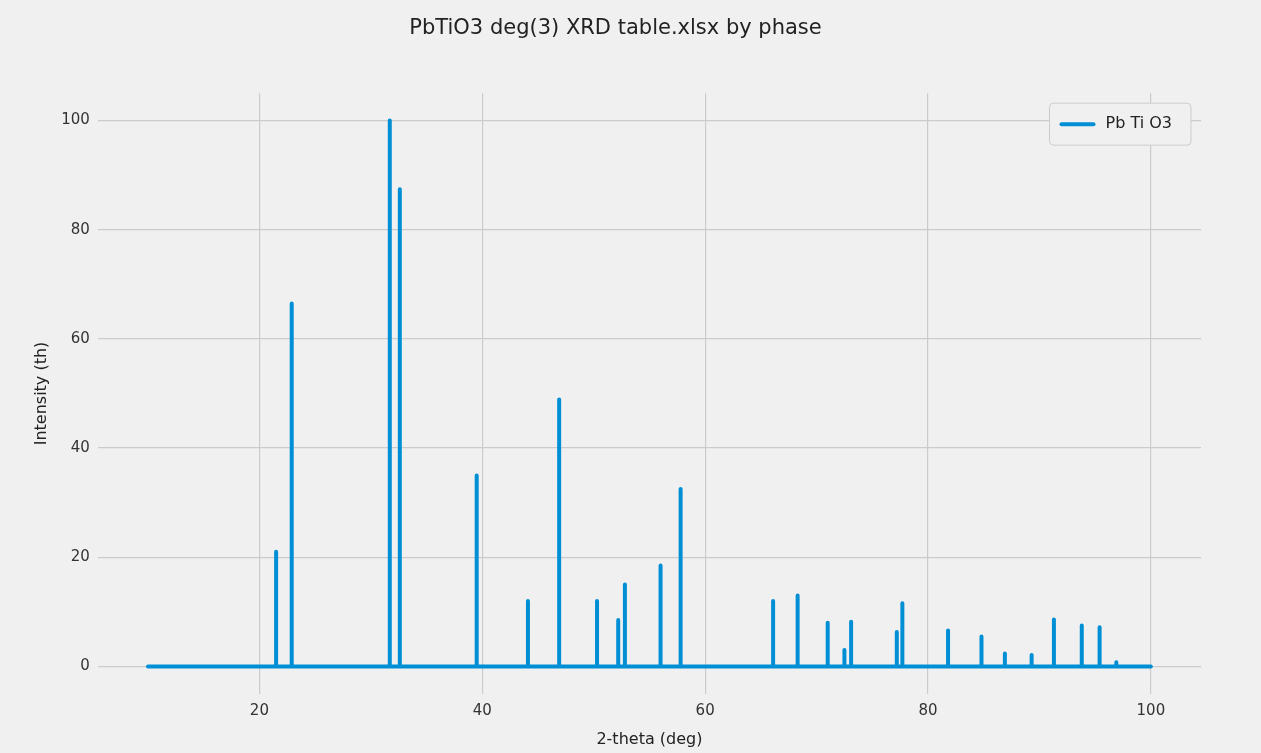 This screenshot has width=1261, height=753. I want to click on y-tick-label: 80, so click(80, 228).